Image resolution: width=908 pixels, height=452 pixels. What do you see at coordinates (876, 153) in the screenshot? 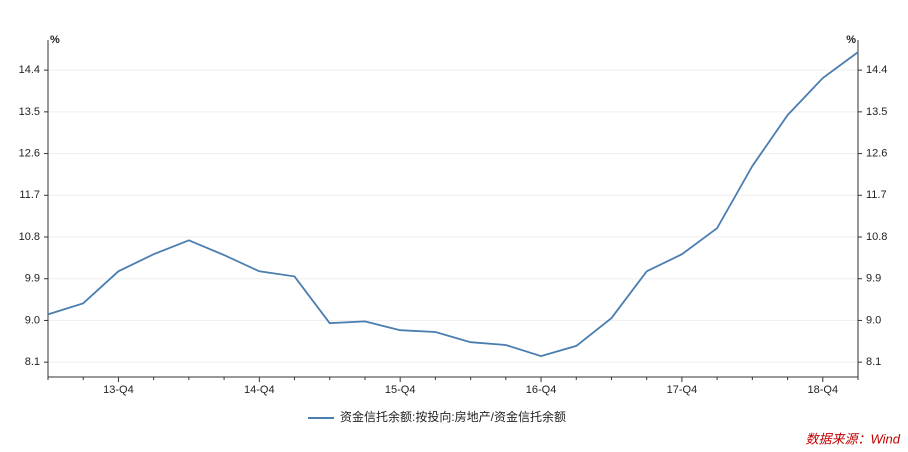
I see `y2-tick-label: 12.6` at bounding box center [876, 153].